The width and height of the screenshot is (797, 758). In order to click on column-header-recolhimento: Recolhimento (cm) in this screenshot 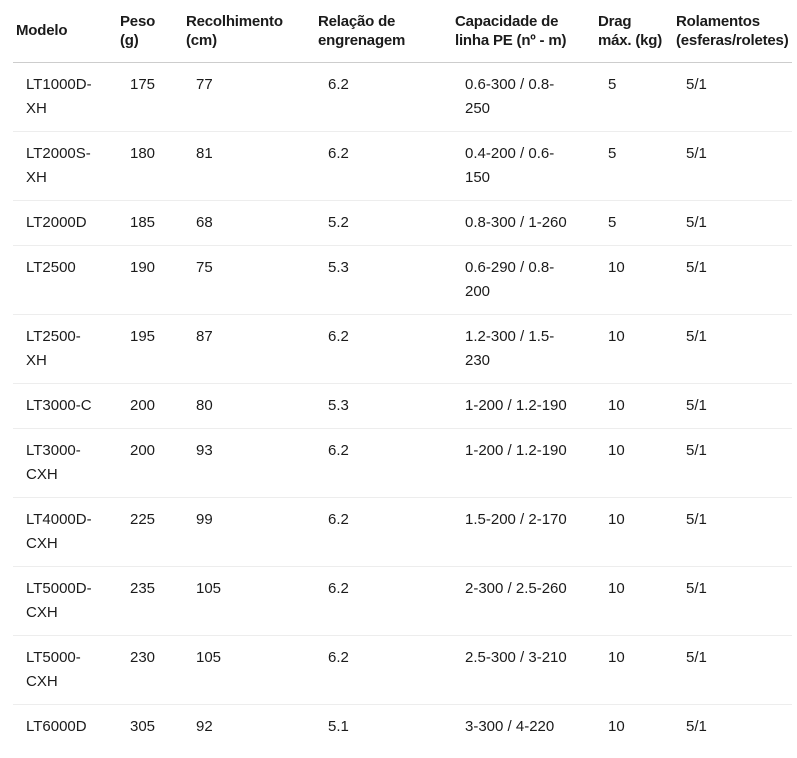, I will do `click(249, 31)`.